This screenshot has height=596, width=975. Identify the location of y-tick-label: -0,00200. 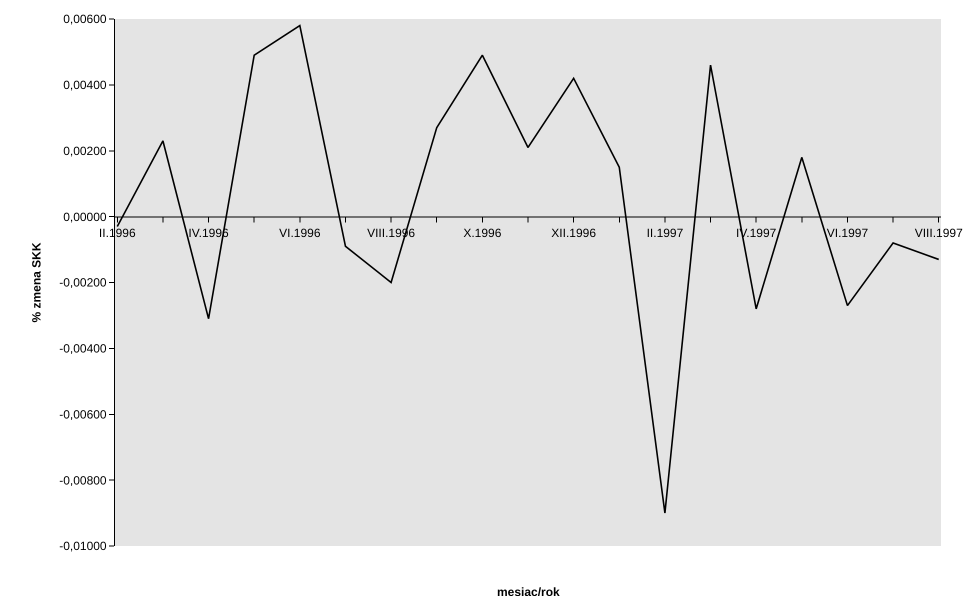
(83, 283).